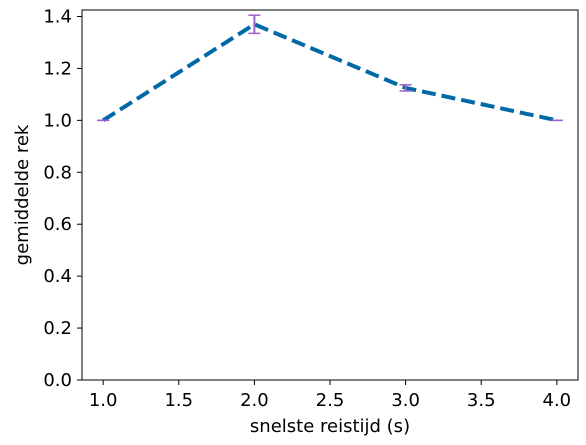 This screenshot has width=586, height=445. Describe the element at coordinates (57, 328) in the screenshot. I see `y-tick-label: 0.2` at that location.